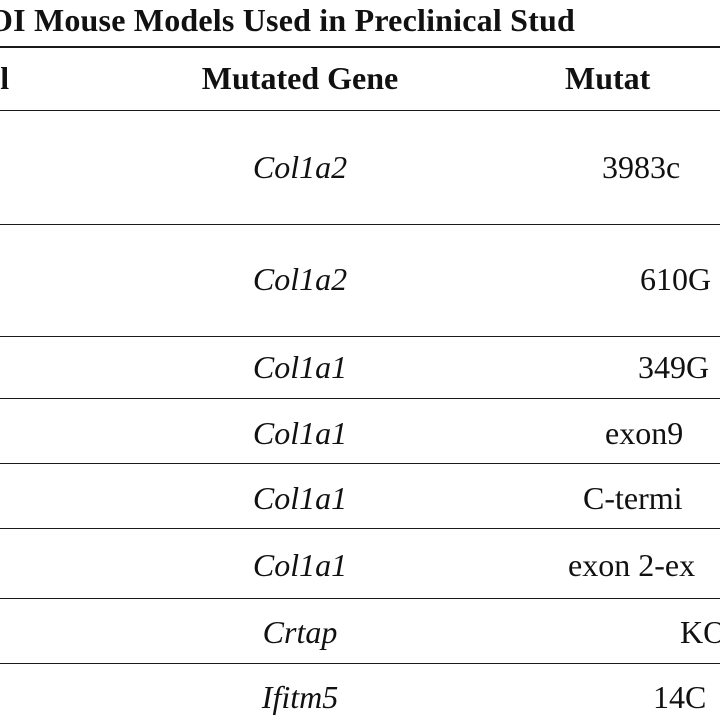  Describe the element at coordinates (644, 433) in the screenshot. I see `mutation-cell: exon9` at that location.